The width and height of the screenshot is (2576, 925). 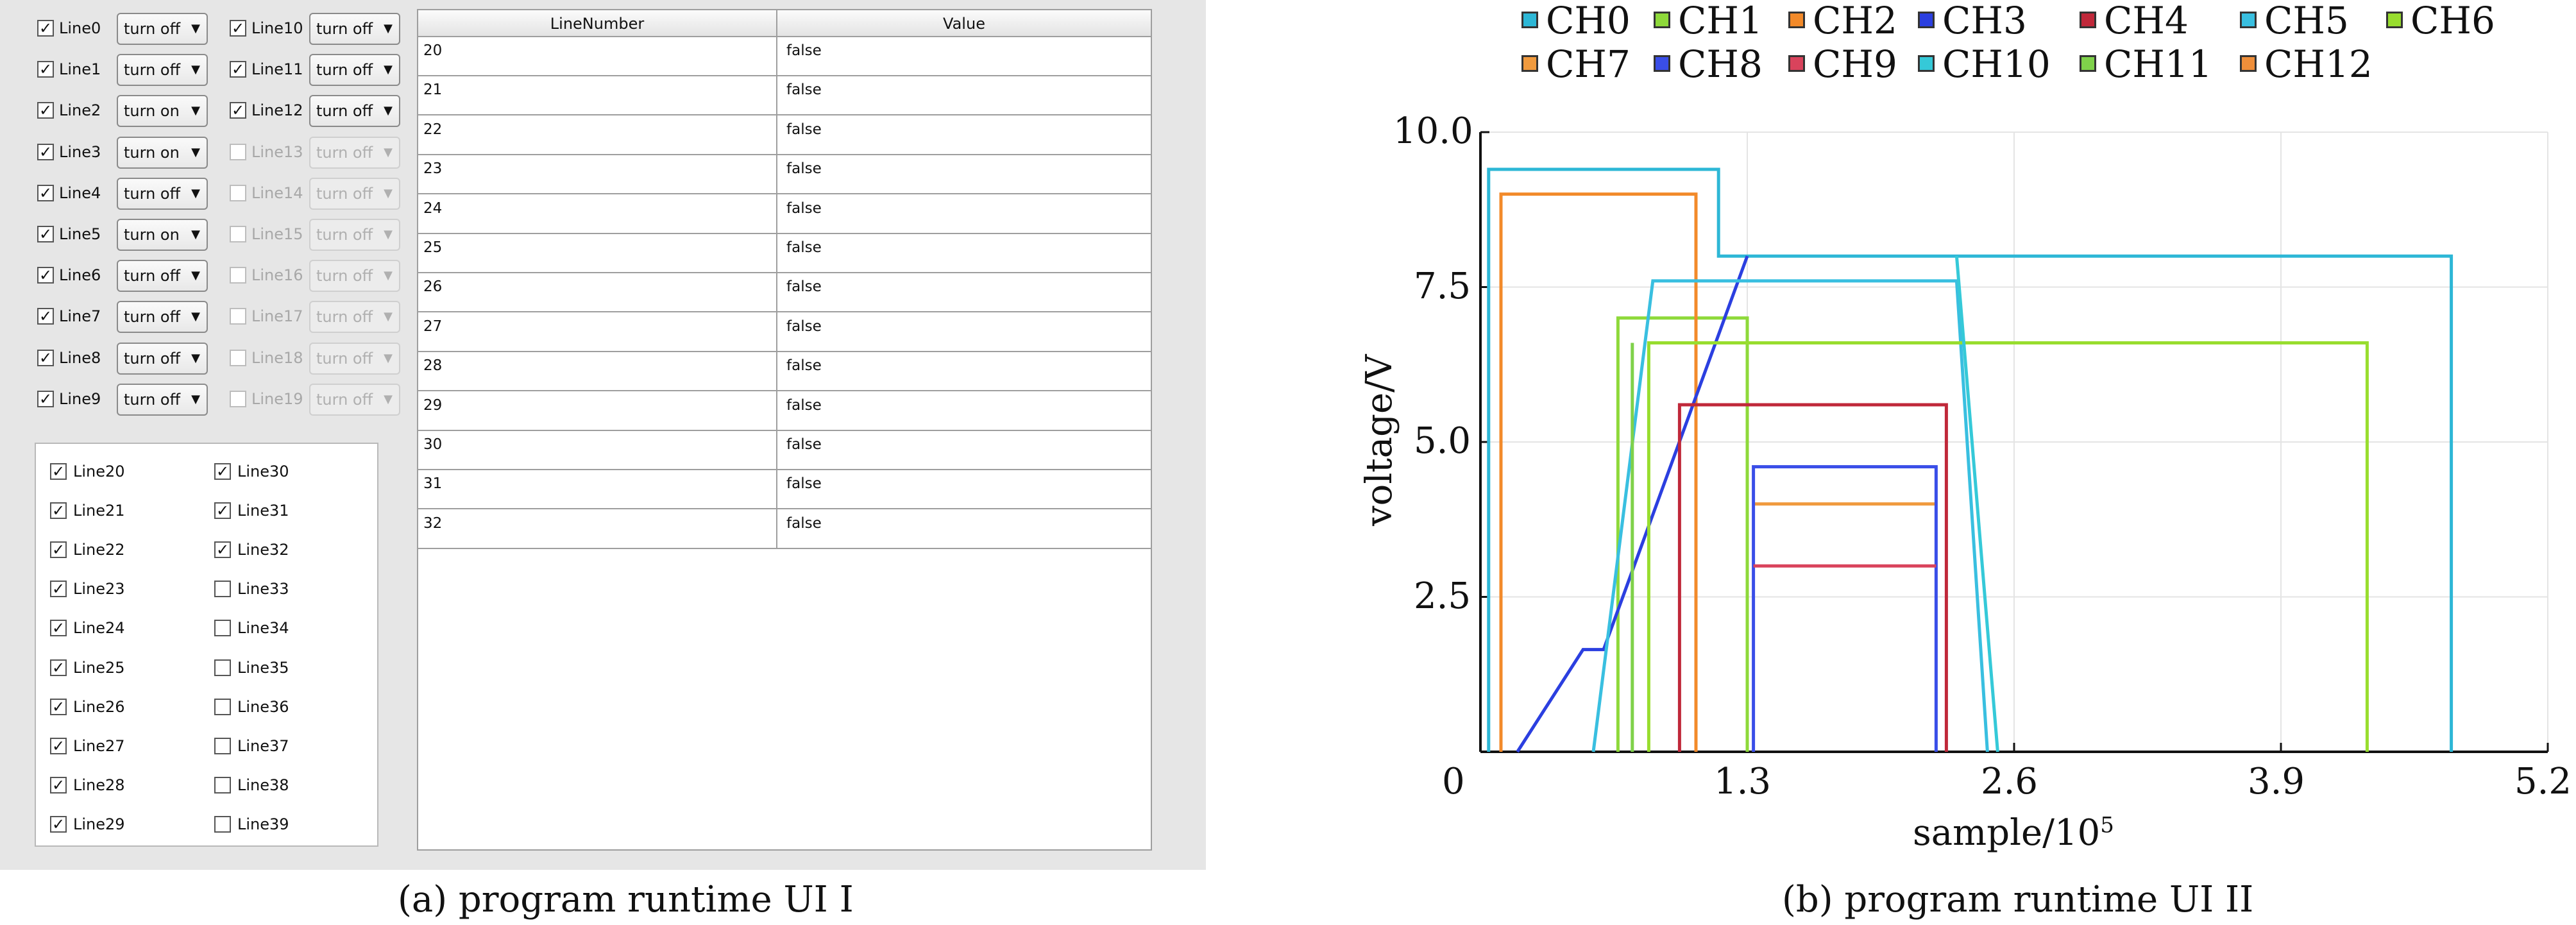 I want to click on cell-line-number: 24, so click(x=433, y=208).